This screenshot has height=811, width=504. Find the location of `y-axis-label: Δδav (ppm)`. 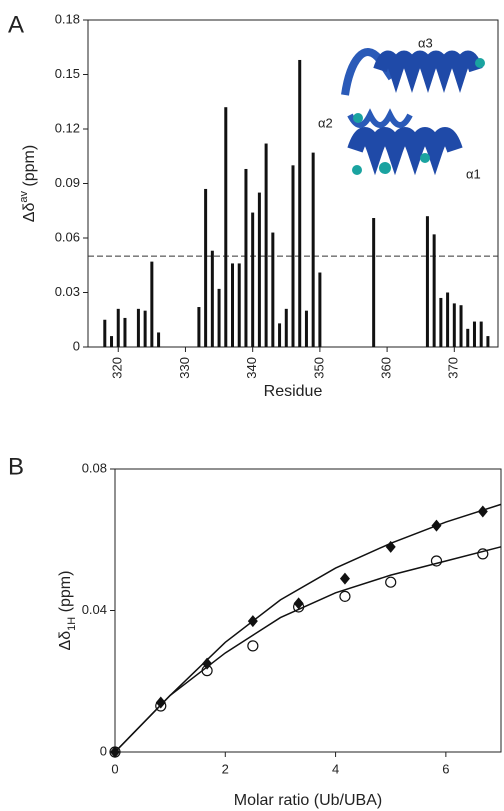

y-axis-label: Δδav (ppm) is located at coordinates (28, 183).